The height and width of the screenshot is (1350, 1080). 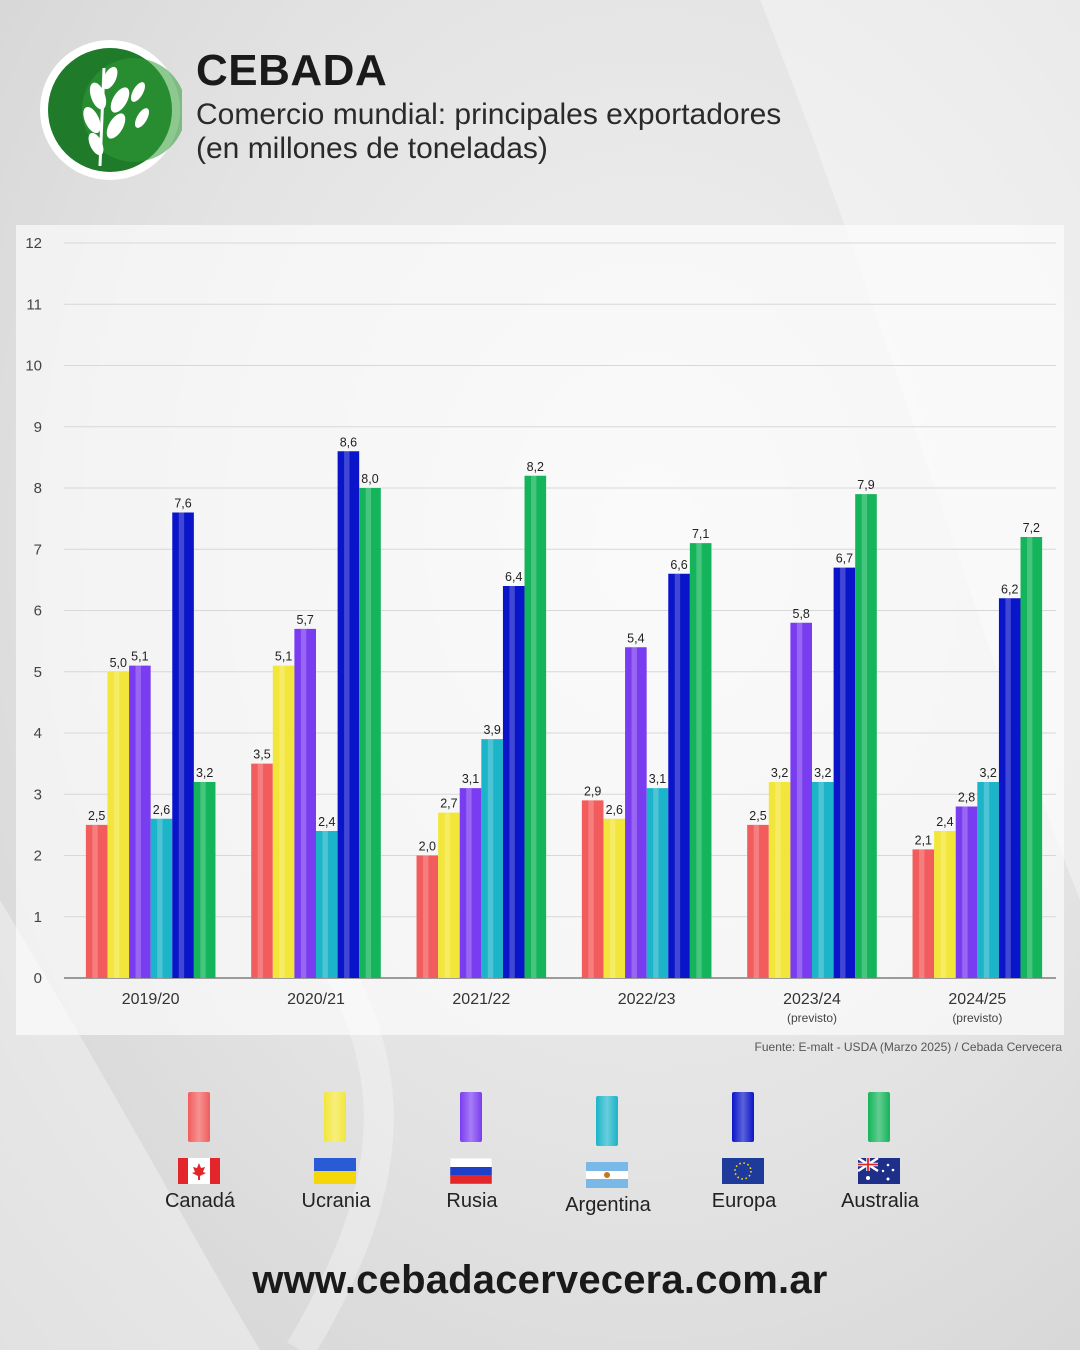 I want to click on y-tick-label: 1, so click(x=38, y=917).